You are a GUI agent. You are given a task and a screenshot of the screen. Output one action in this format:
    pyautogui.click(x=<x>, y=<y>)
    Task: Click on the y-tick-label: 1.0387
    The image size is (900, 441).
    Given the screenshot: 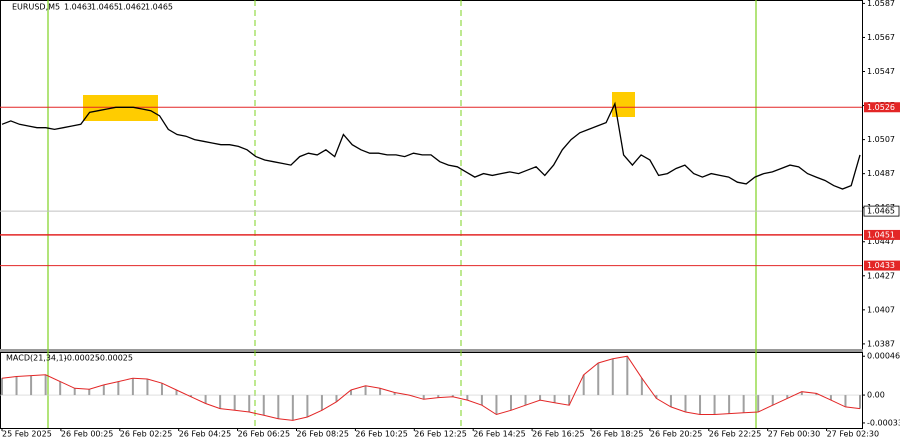 What is the action you would take?
    pyautogui.click(x=881, y=343)
    